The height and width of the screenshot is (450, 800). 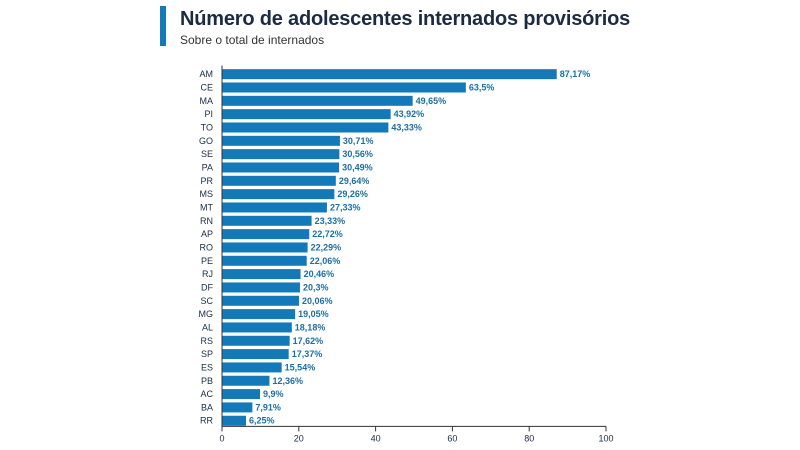 What do you see at coordinates (431, 101) in the screenshot?
I see `value-label-ma: 49,65%` at bounding box center [431, 101].